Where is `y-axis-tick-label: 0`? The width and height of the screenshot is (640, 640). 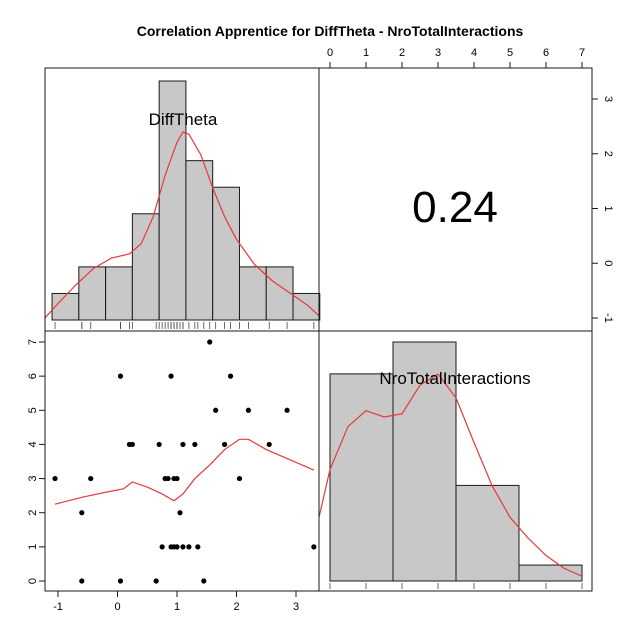 y-axis-tick-label: 0 is located at coordinates (33, 581).